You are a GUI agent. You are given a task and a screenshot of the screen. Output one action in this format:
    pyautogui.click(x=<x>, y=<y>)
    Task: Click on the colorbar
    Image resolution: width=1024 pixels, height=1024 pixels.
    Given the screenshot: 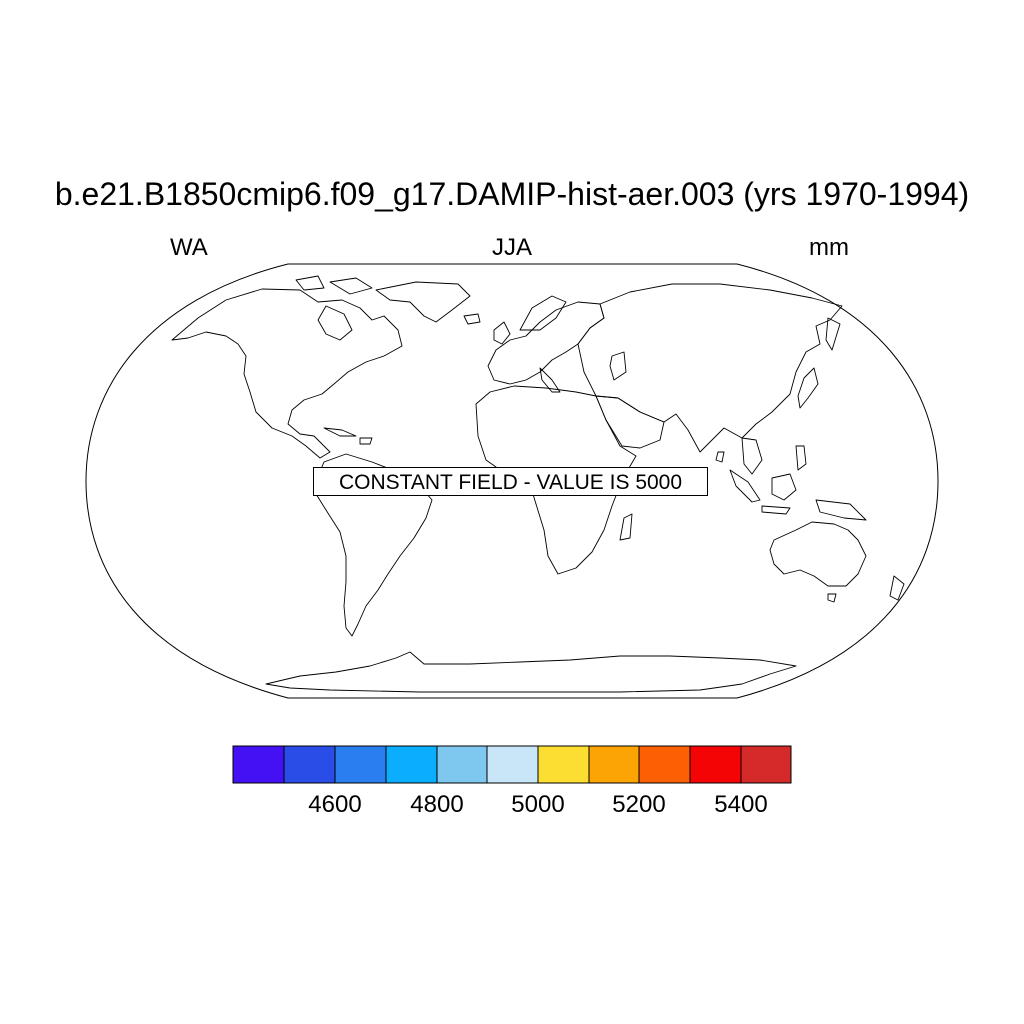 What is the action you would take?
    pyautogui.click(x=512, y=764)
    